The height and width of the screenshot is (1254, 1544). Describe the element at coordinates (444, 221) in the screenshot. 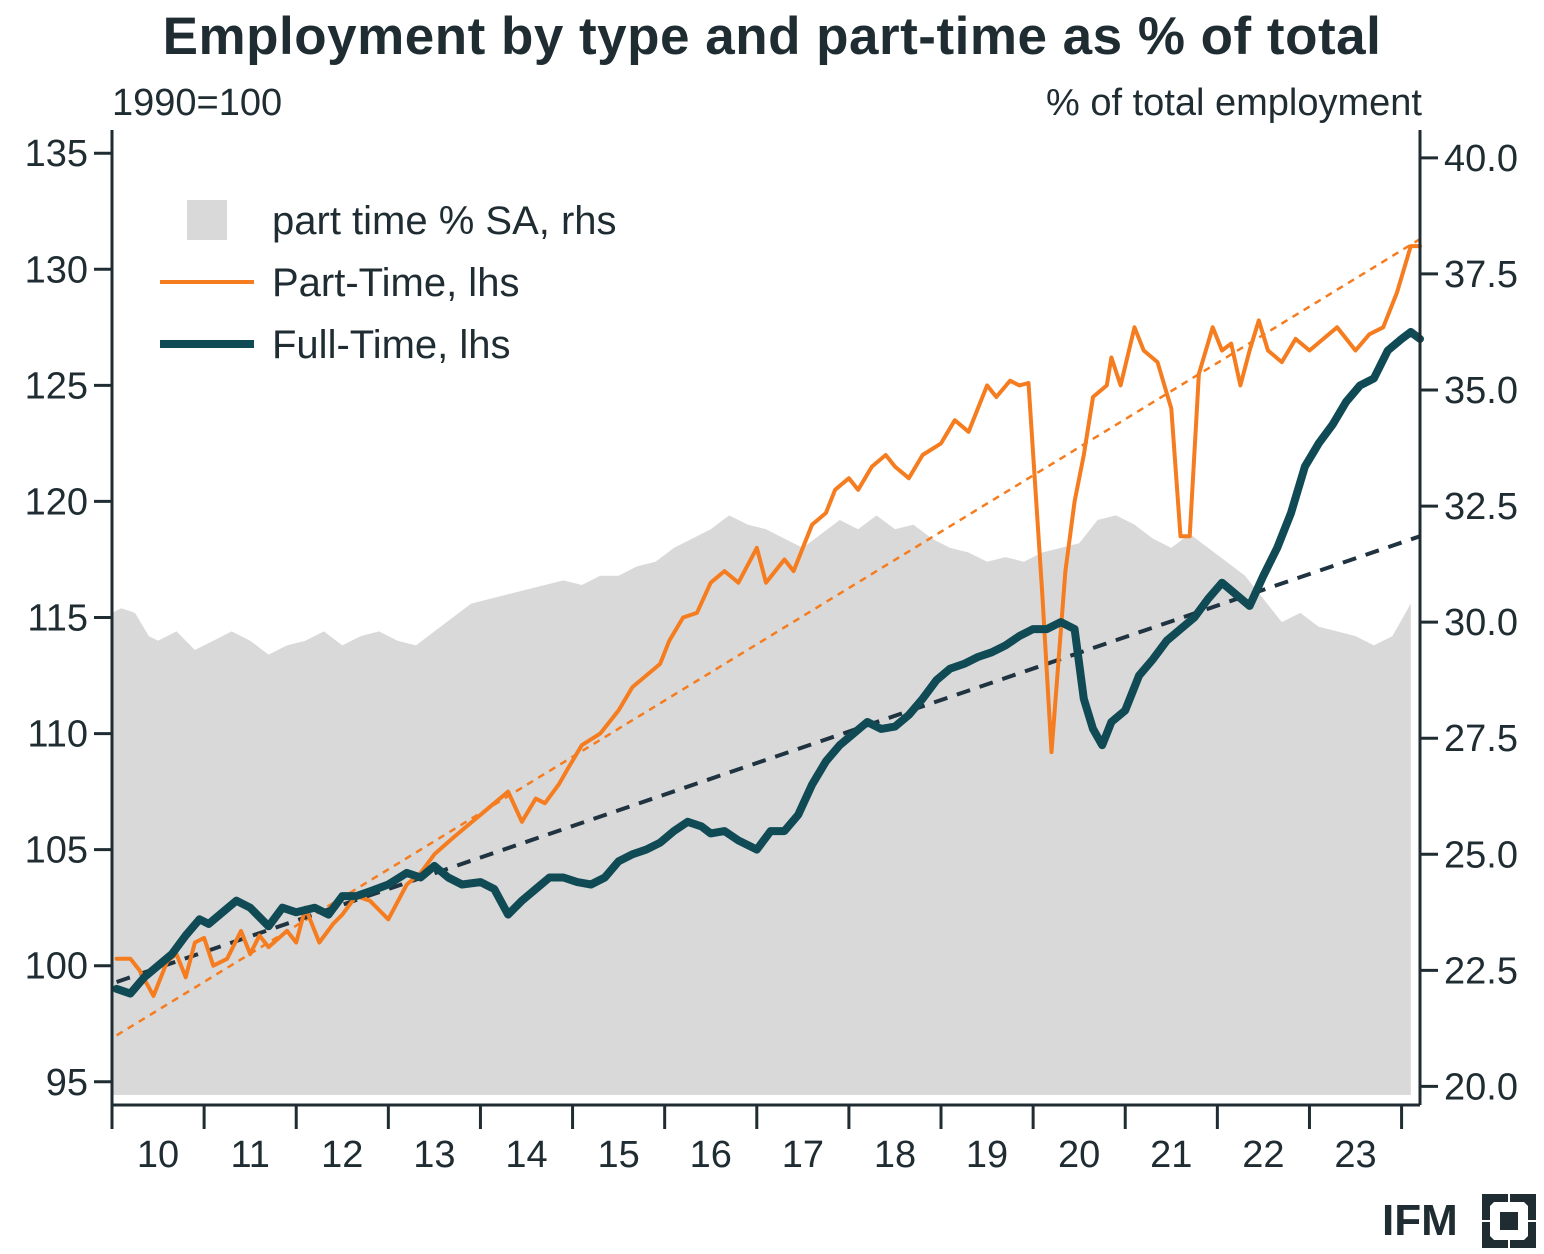

I see `legend-label: part time % SA, rhs` at that location.